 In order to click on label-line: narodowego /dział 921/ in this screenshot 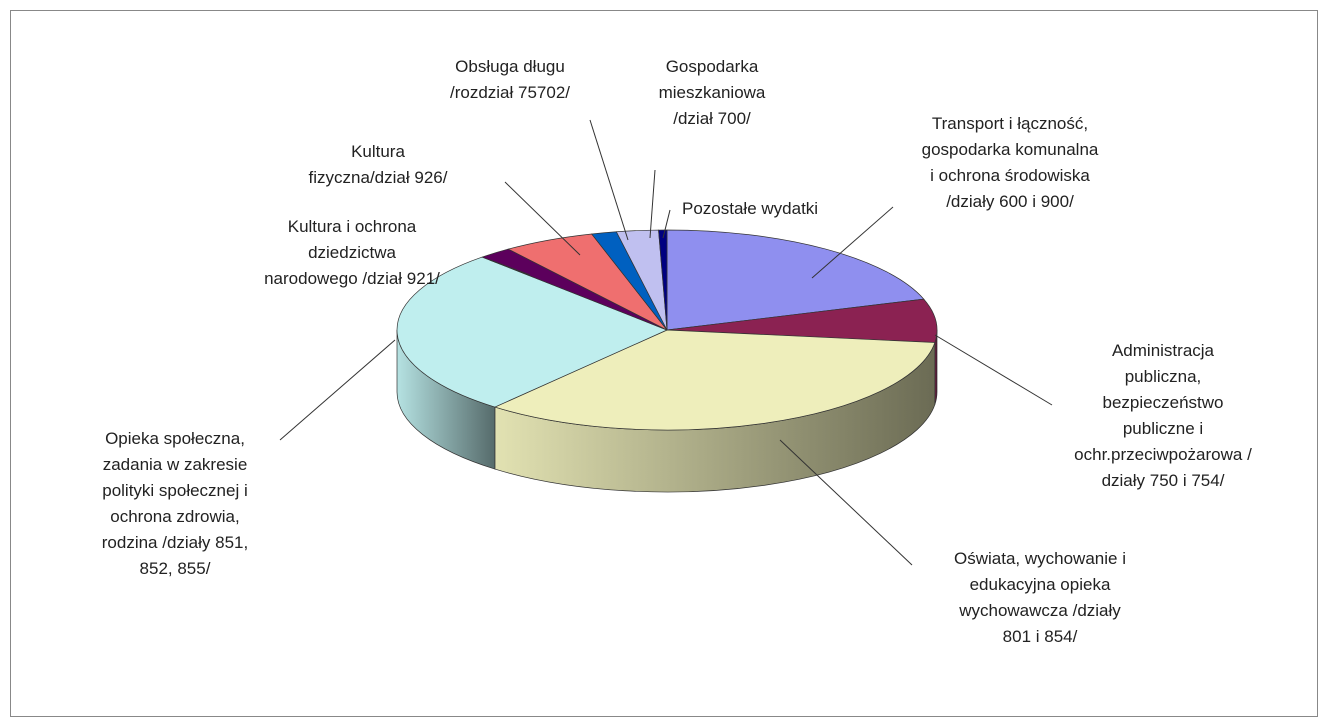, I will do `click(352, 278)`.